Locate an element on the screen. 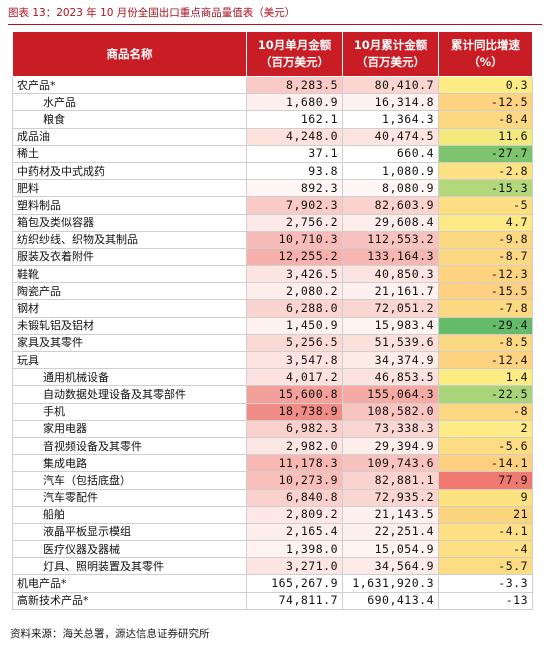 The height and width of the screenshot is (650, 550). commodity-name-cell: 肥料 is located at coordinates (129, 188).